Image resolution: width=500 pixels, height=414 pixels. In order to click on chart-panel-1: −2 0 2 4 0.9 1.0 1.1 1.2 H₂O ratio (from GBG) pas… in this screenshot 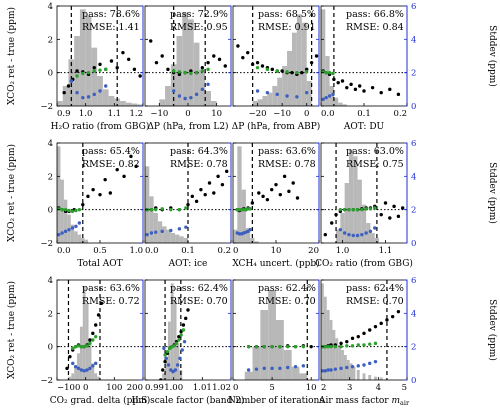, I will do `click(94, 67)`.